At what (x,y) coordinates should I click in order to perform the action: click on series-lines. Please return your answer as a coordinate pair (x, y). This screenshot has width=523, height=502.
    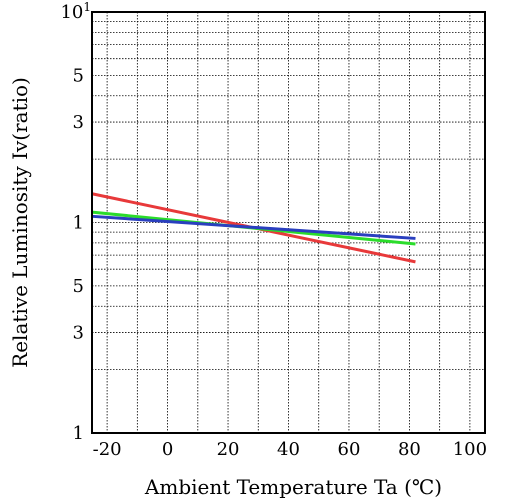
    Looking at the image, I should click on (253, 228).